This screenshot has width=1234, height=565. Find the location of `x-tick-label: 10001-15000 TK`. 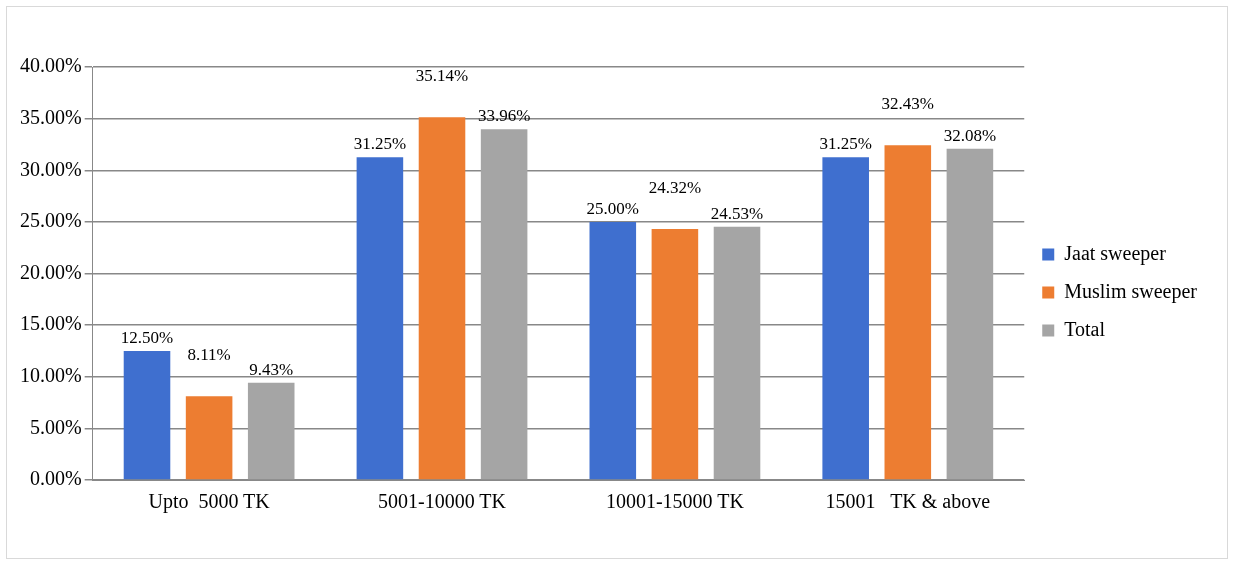

x-tick-label: 10001-15000 TK is located at coordinates (675, 501).